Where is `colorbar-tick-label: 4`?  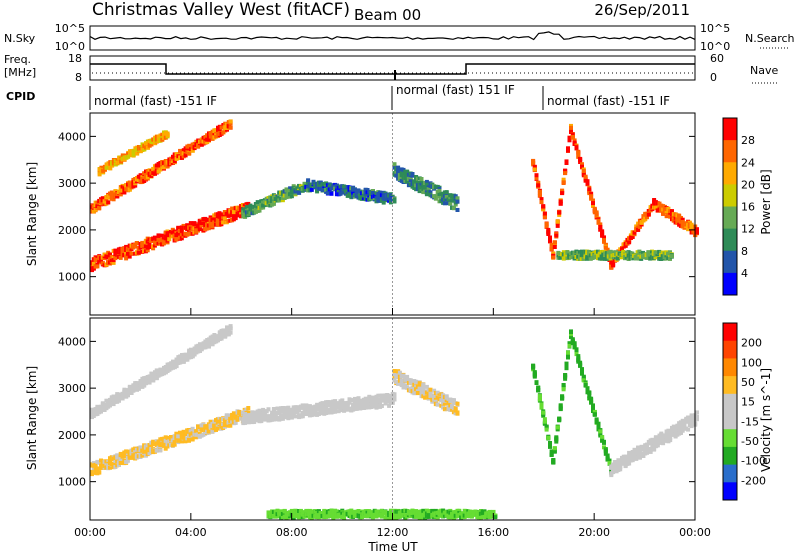 colorbar-tick-label: 4 is located at coordinates (744, 273).